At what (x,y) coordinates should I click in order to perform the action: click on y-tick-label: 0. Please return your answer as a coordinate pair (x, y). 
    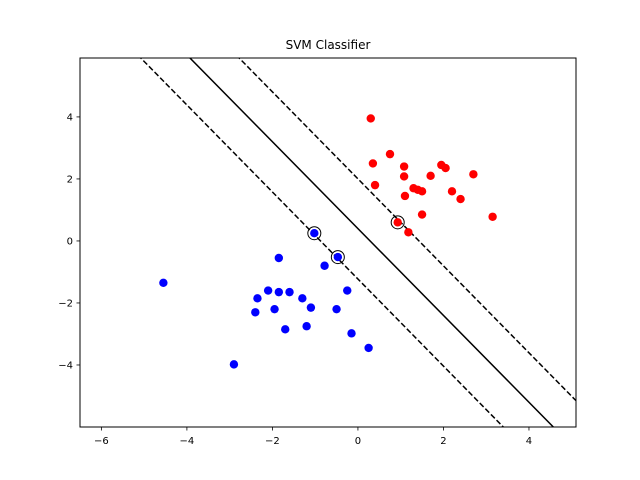
    Looking at the image, I should click on (70, 241).